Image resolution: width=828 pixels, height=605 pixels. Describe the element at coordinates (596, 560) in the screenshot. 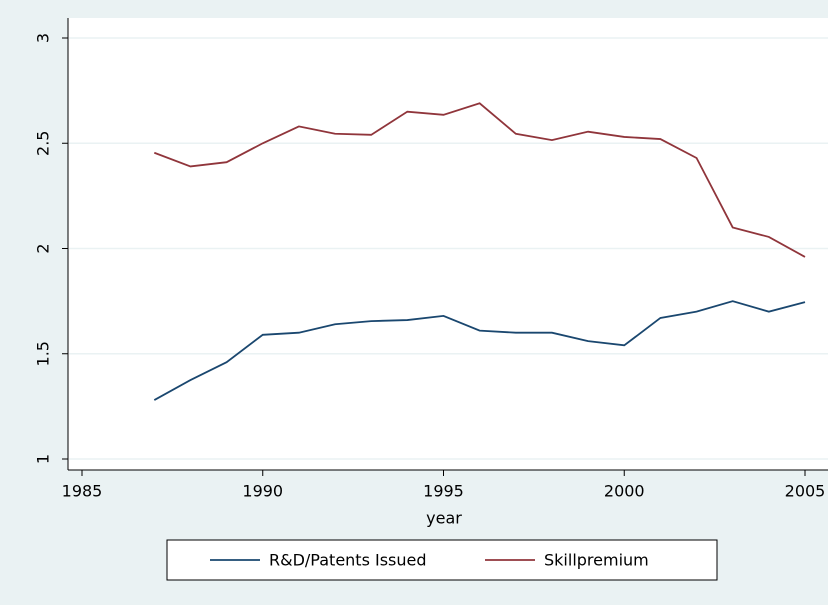

I see `legend-label: Skillpremium` at that location.